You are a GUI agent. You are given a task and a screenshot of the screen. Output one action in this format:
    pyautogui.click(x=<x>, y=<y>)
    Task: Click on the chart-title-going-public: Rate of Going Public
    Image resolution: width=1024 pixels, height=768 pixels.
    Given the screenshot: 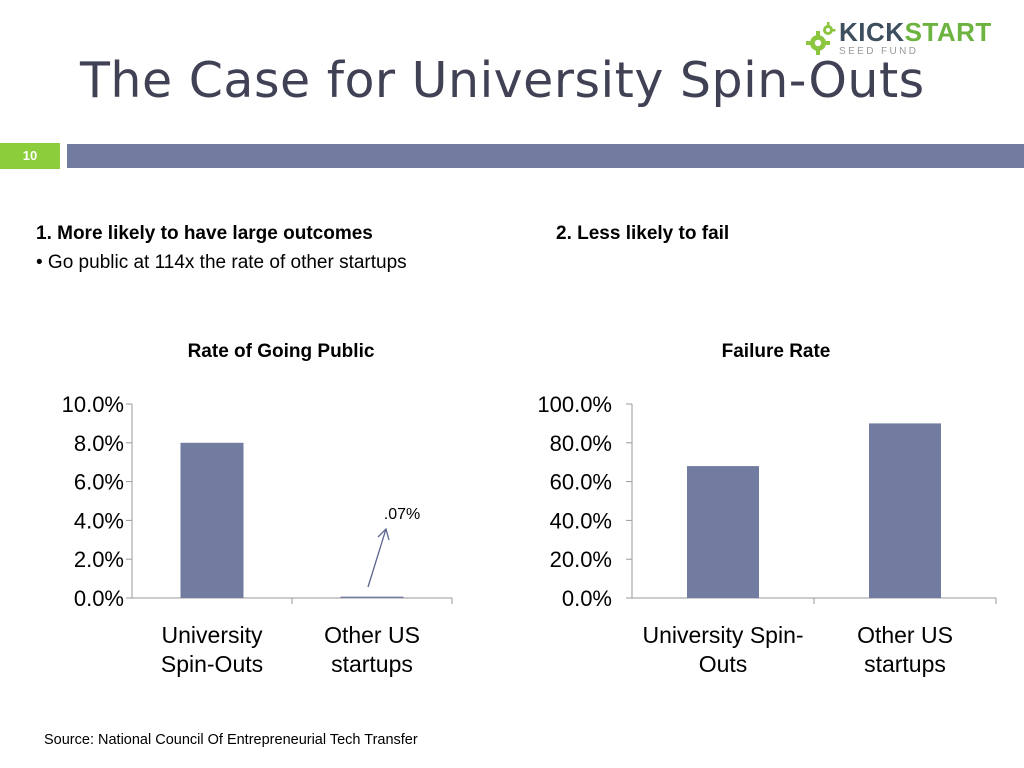 What is the action you would take?
    pyautogui.click(x=281, y=351)
    